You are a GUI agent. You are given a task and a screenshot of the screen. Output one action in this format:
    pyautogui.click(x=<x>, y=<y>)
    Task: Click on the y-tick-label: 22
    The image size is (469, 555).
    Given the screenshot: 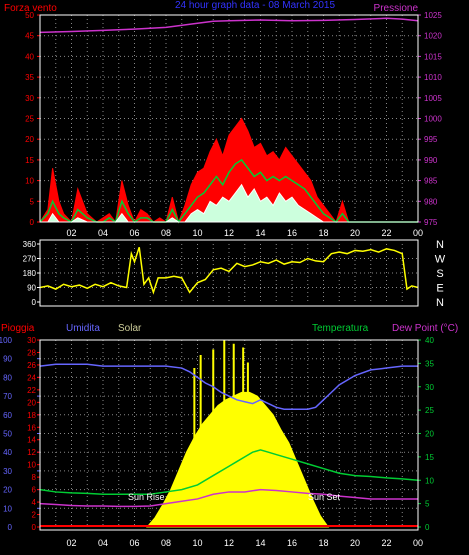 What is the action you would take?
    pyautogui.click(x=31, y=390)
    